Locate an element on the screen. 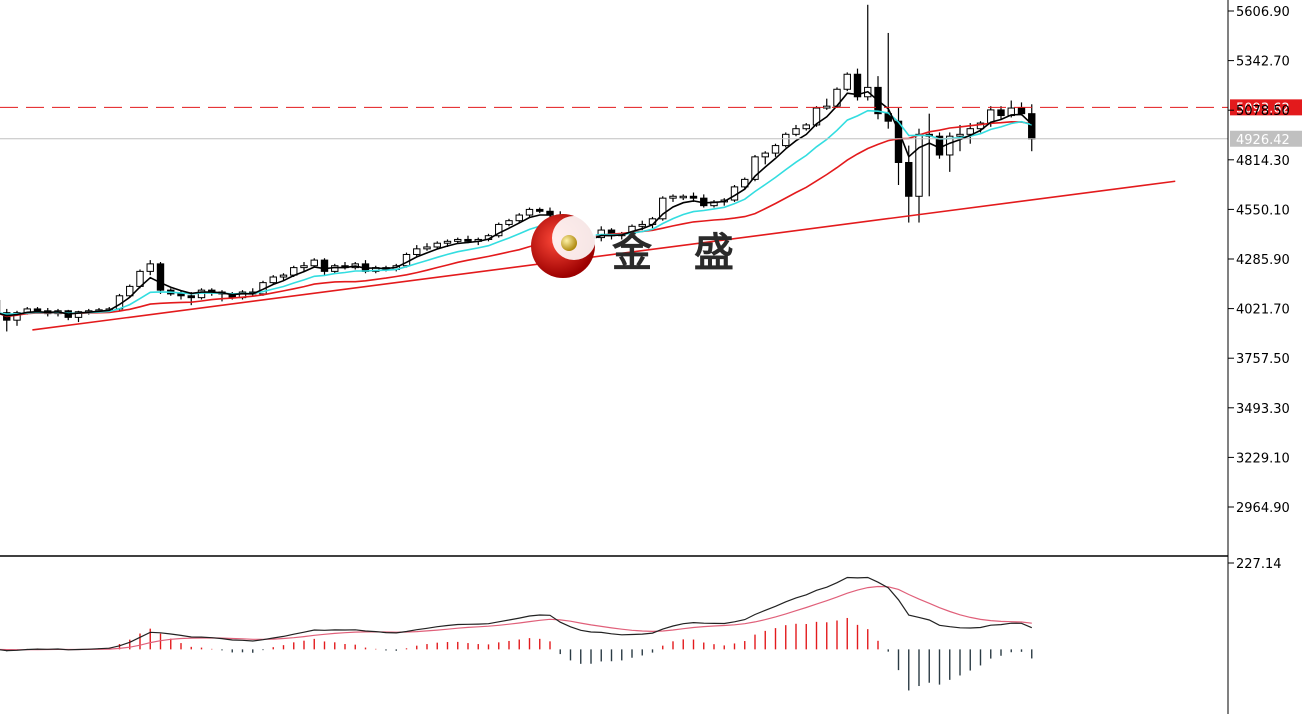  macd-signal-line is located at coordinates (516, 618).